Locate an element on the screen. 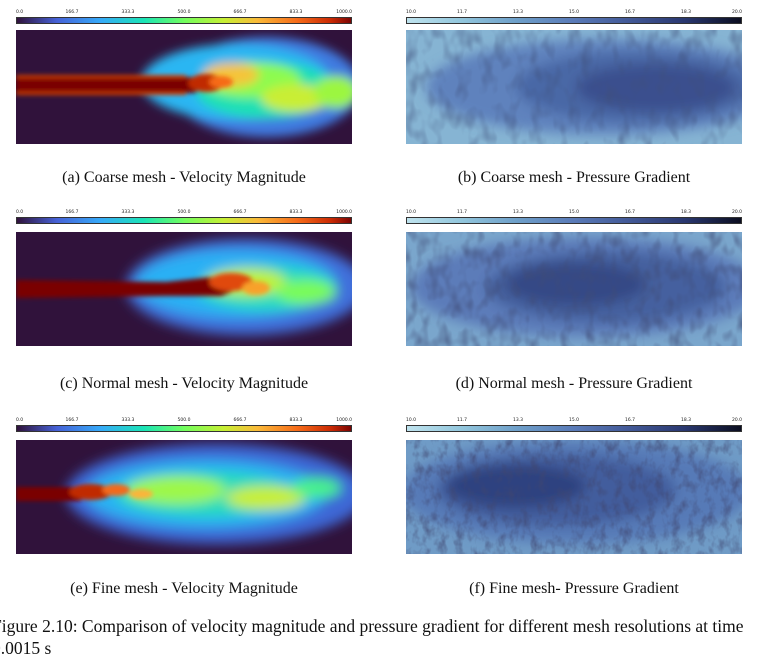  panel-caption: (b) Coarse mesh - Pressure Gradient is located at coordinates (574, 177).